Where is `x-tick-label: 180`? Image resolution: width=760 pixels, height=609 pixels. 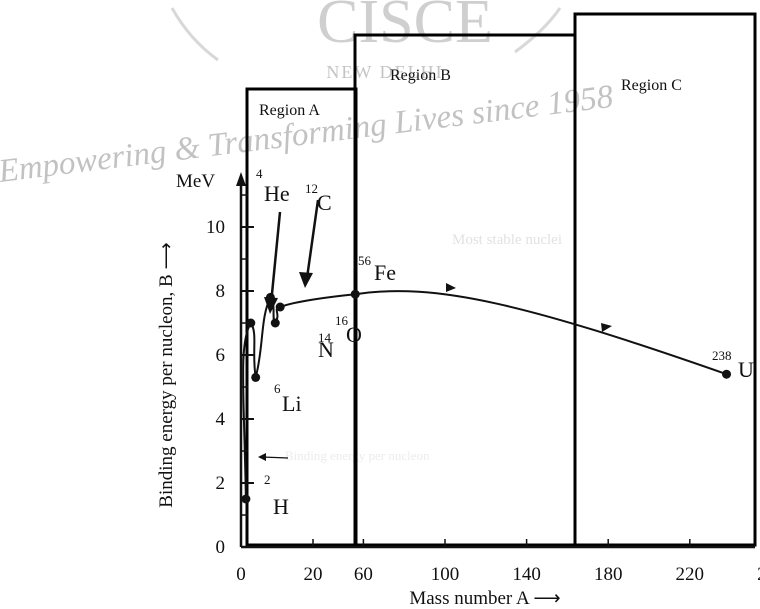 x-tick-label: 180 is located at coordinates (608, 574).